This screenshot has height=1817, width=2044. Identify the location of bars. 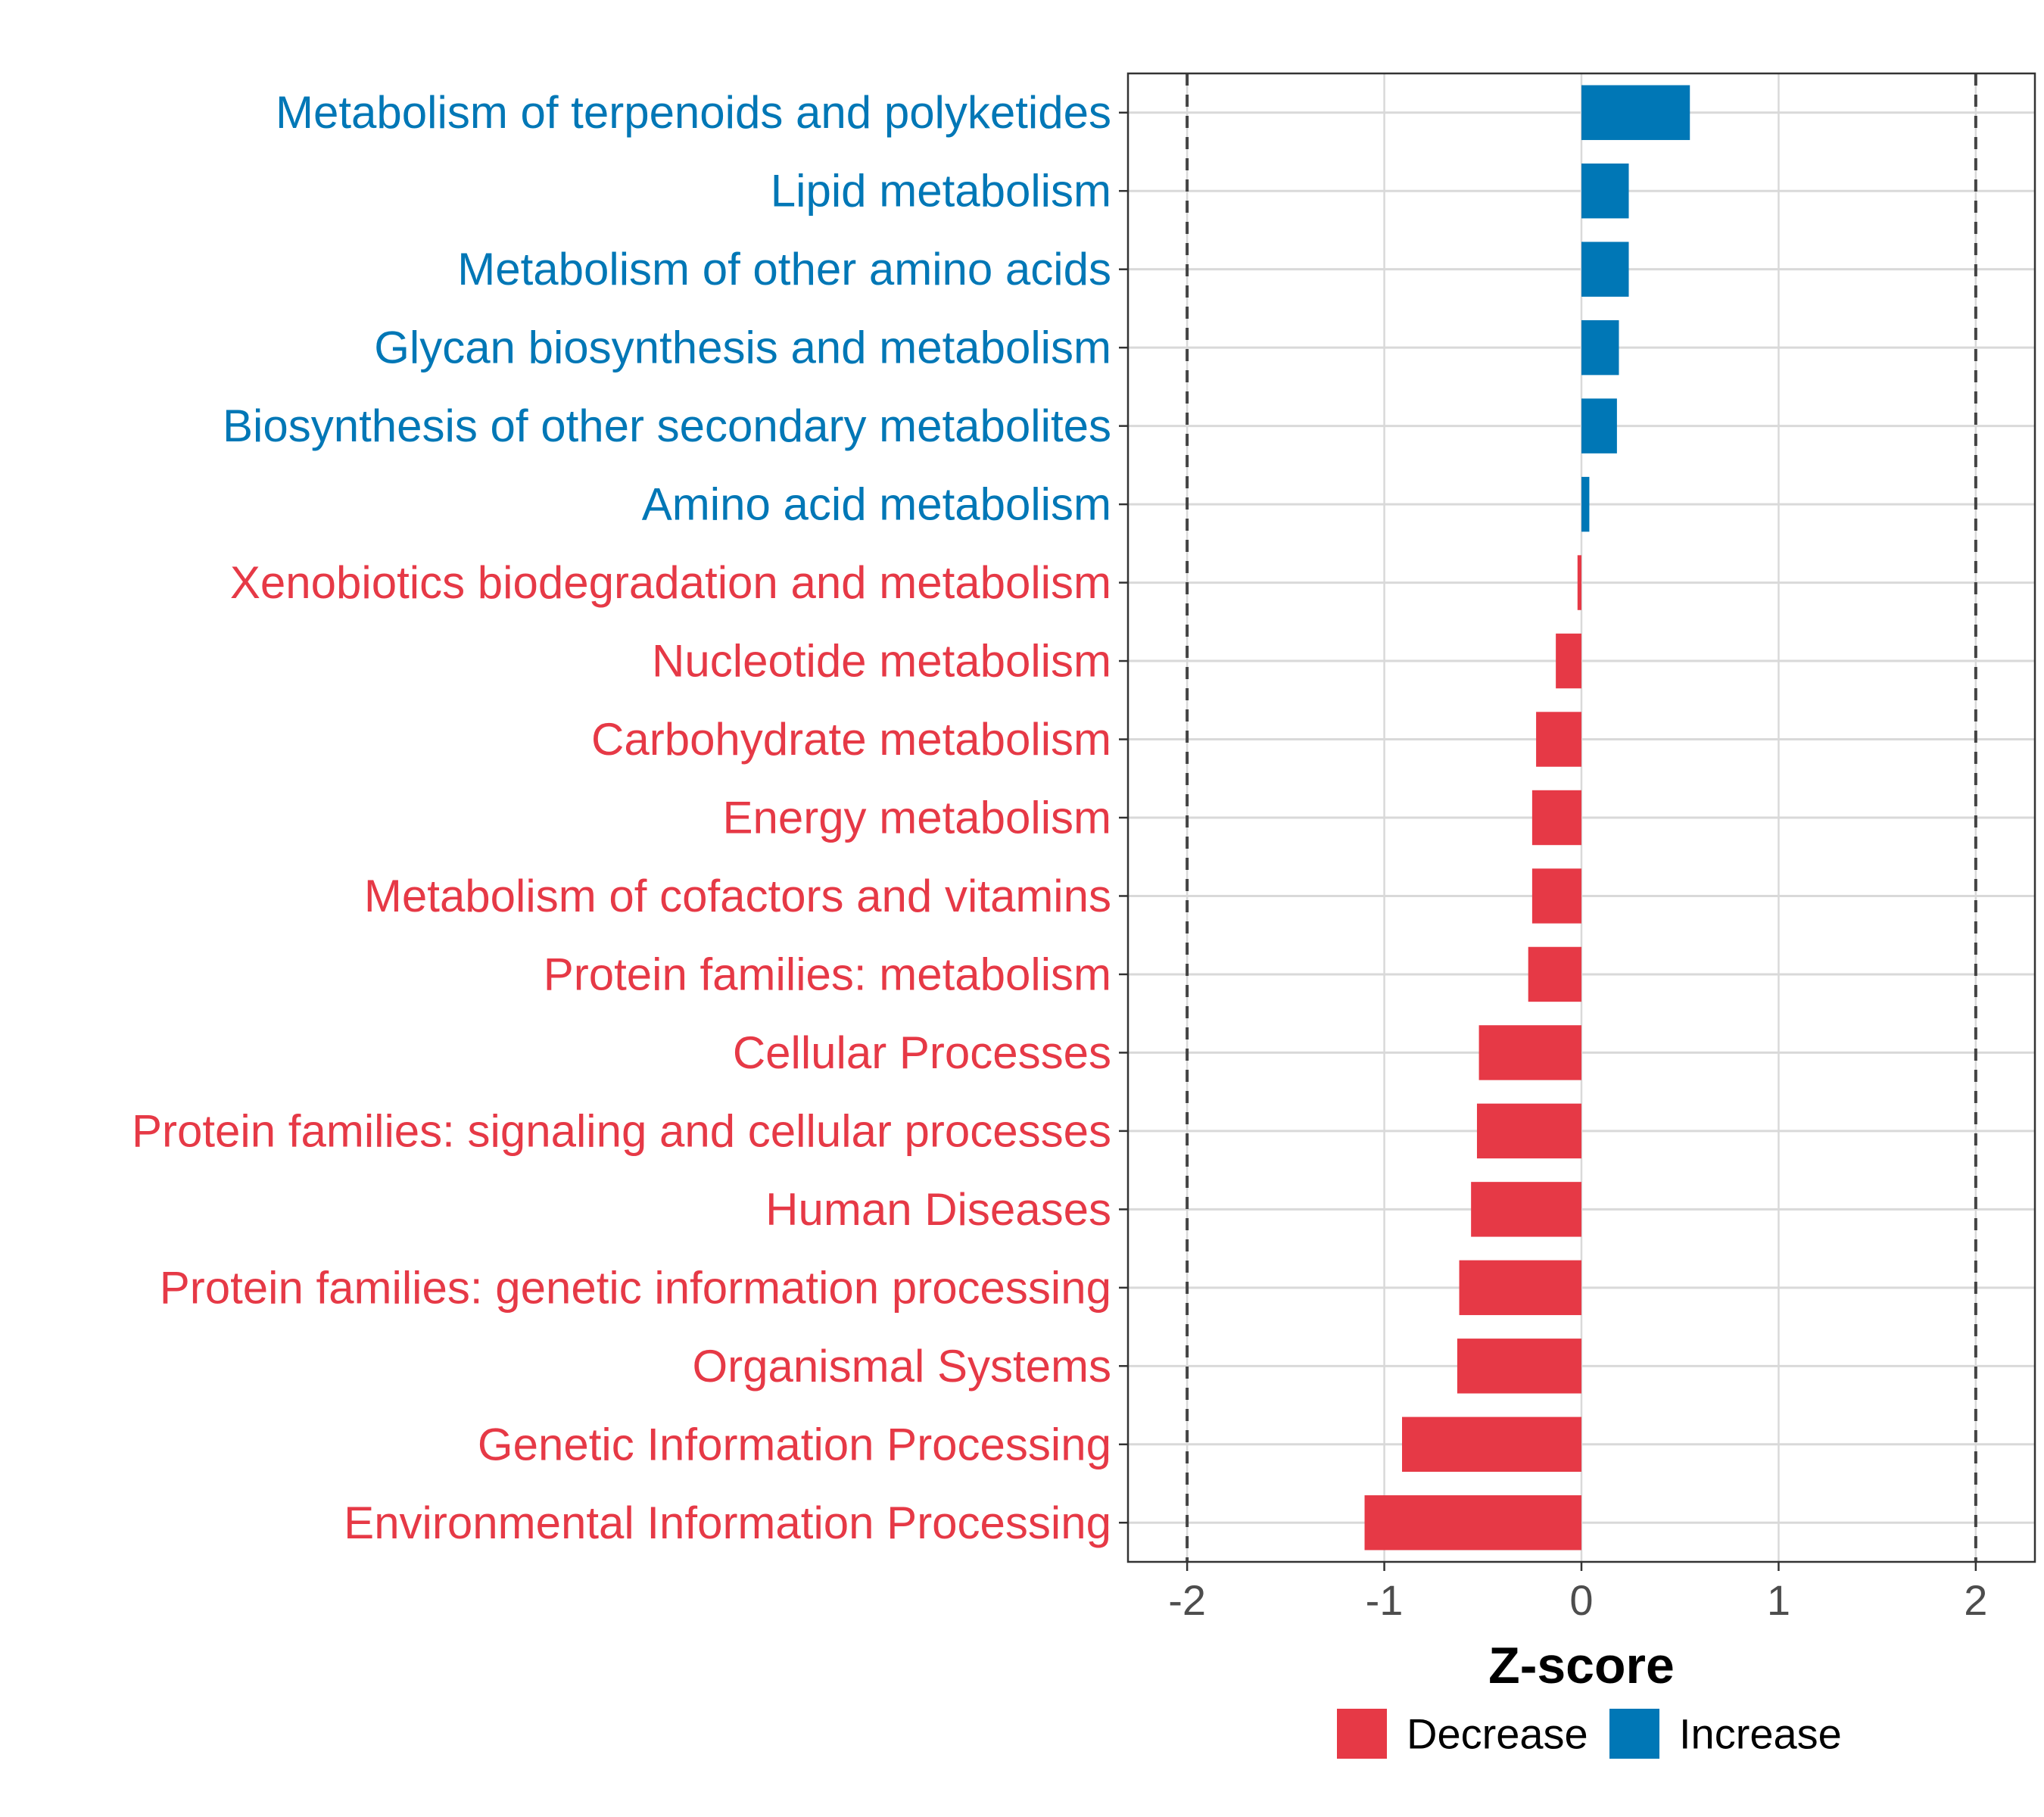
(1527, 818).